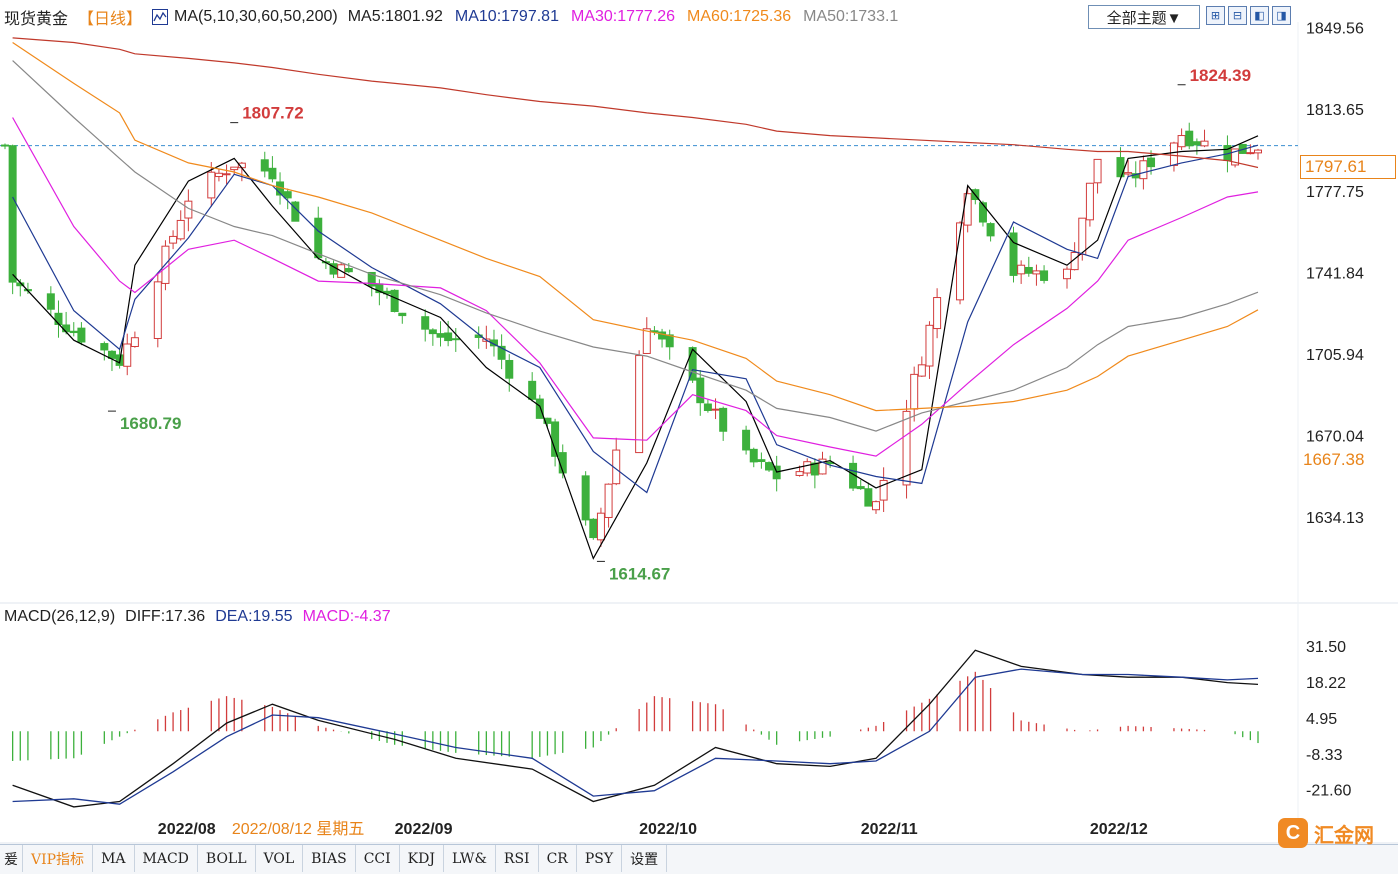 The height and width of the screenshot is (874, 1398). Describe the element at coordinates (329, 858) in the screenshot. I see `tab-bias: BIAS` at that location.